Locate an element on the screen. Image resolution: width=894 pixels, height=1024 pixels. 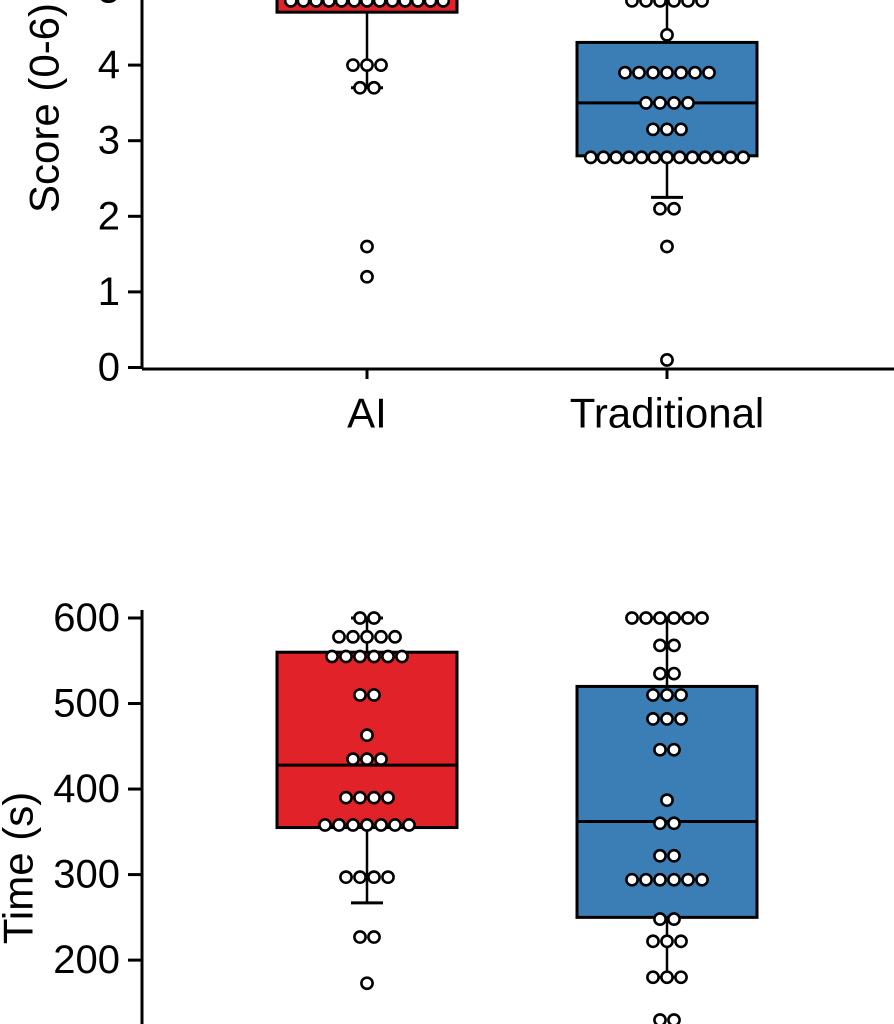
y-tick-label: 3 is located at coordinates (109, 141).